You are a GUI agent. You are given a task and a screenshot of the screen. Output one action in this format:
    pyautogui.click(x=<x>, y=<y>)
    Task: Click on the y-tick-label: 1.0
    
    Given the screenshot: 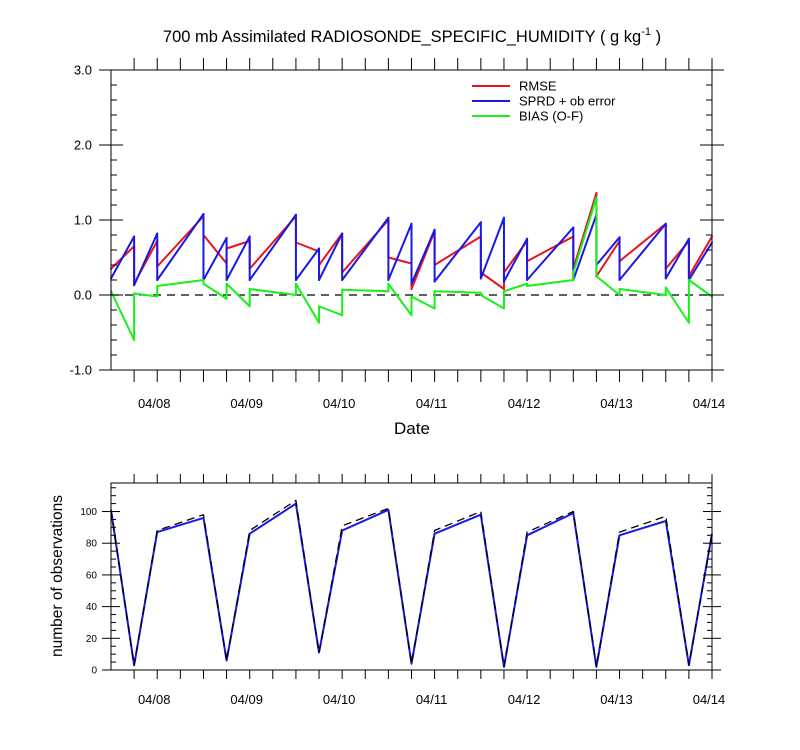 What is the action you would take?
    pyautogui.click(x=83, y=220)
    